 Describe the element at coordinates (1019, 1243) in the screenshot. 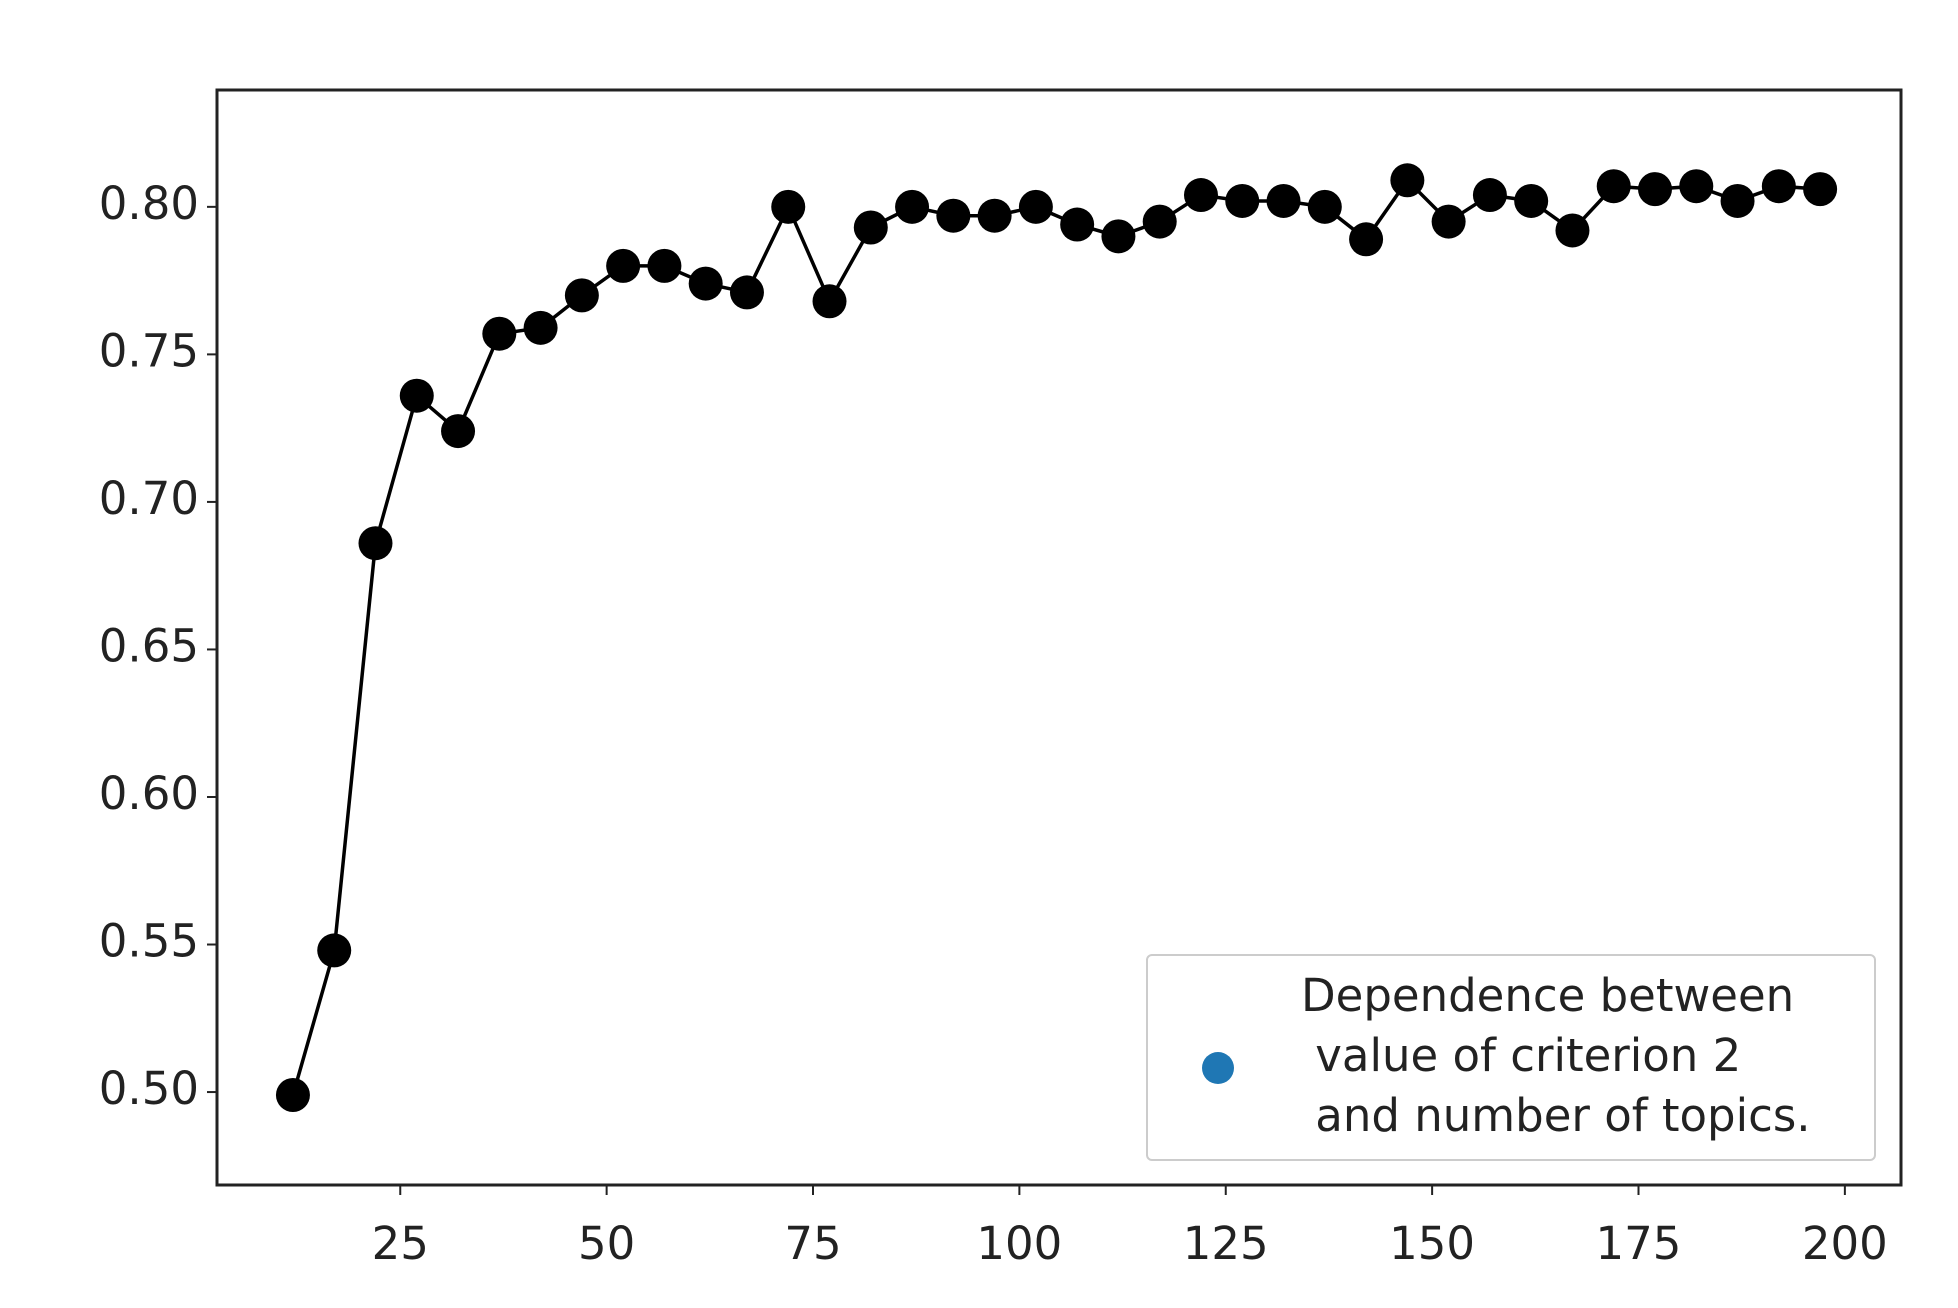

I see `x-tick-label: 100` at that location.